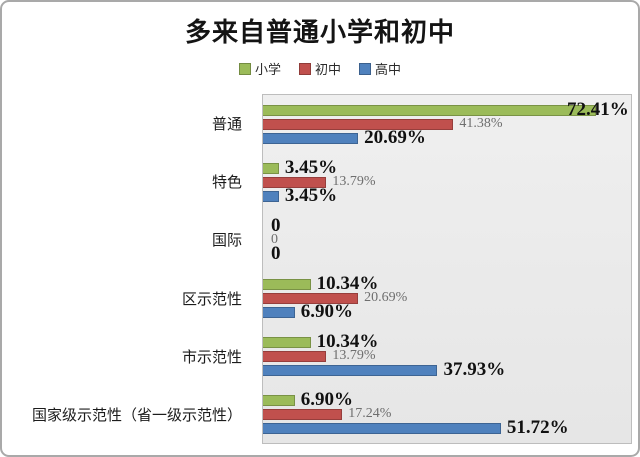  I want to click on data-label: 37.93%, so click(474, 369).